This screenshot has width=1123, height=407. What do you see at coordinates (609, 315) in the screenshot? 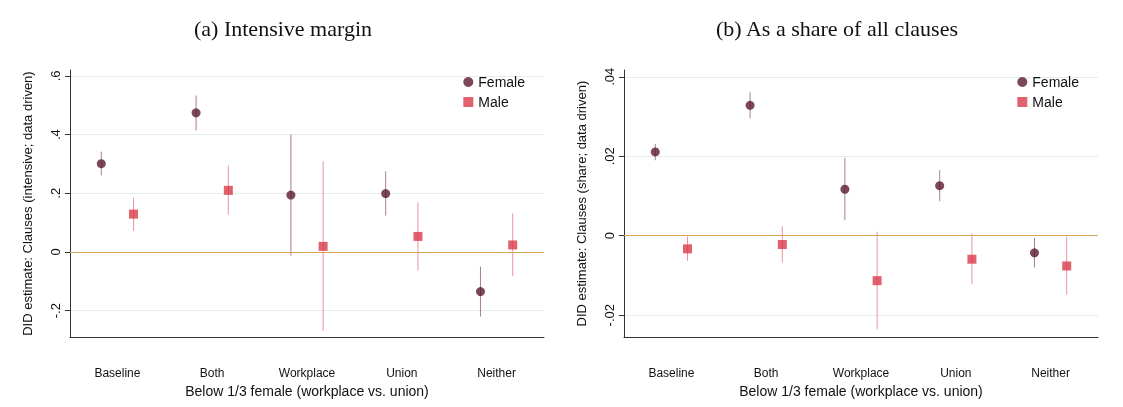
I see `y-tick-label: -.02` at bounding box center [609, 315].